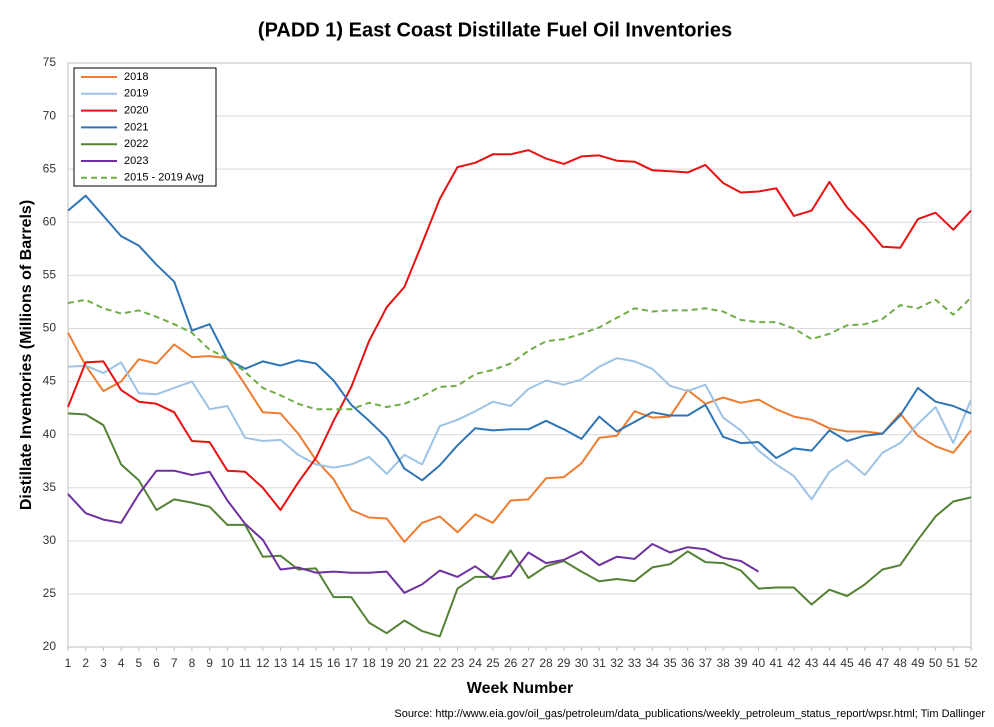 This screenshot has height=727, width=994. I want to click on x-tick-label: 29, so click(564, 663).